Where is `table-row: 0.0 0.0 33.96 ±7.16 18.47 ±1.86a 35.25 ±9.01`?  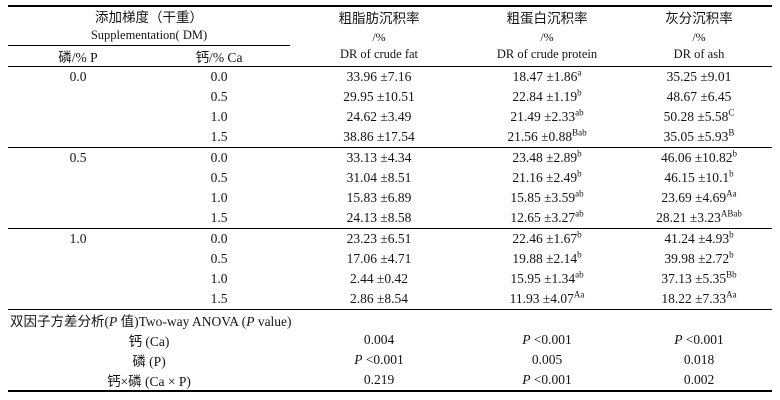 table-row: 0.0 0.0 33.96 ±7.16 18.47 ±1.86a 35.25 ±9.01 is located at coordinates (390, 77).